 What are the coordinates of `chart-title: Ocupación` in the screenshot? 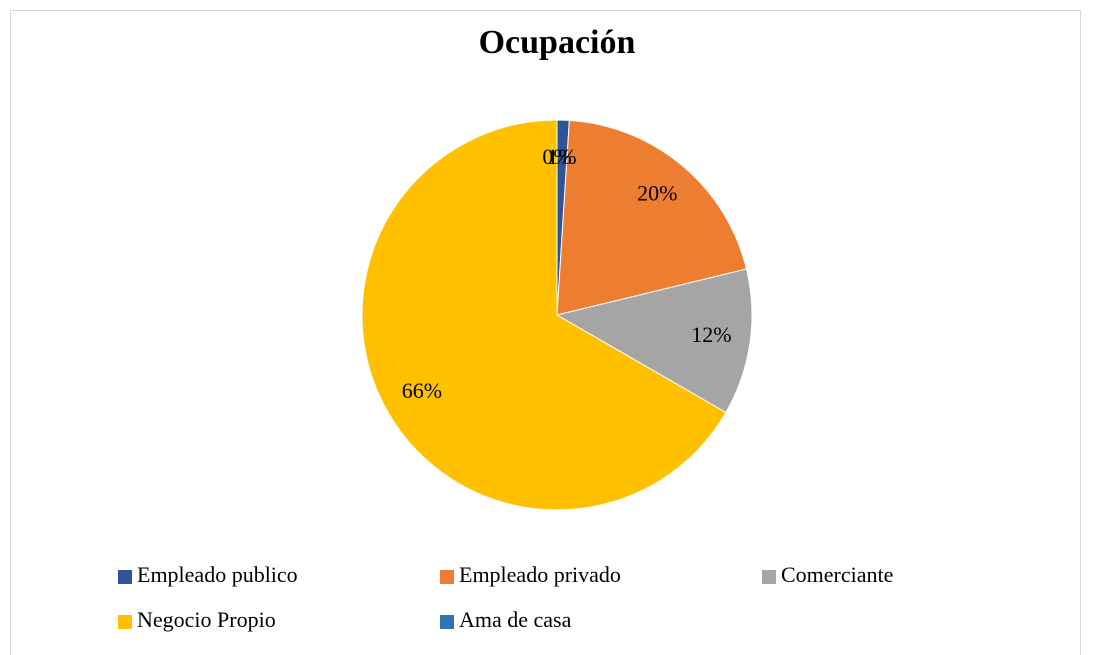 It's located at (557, 42).